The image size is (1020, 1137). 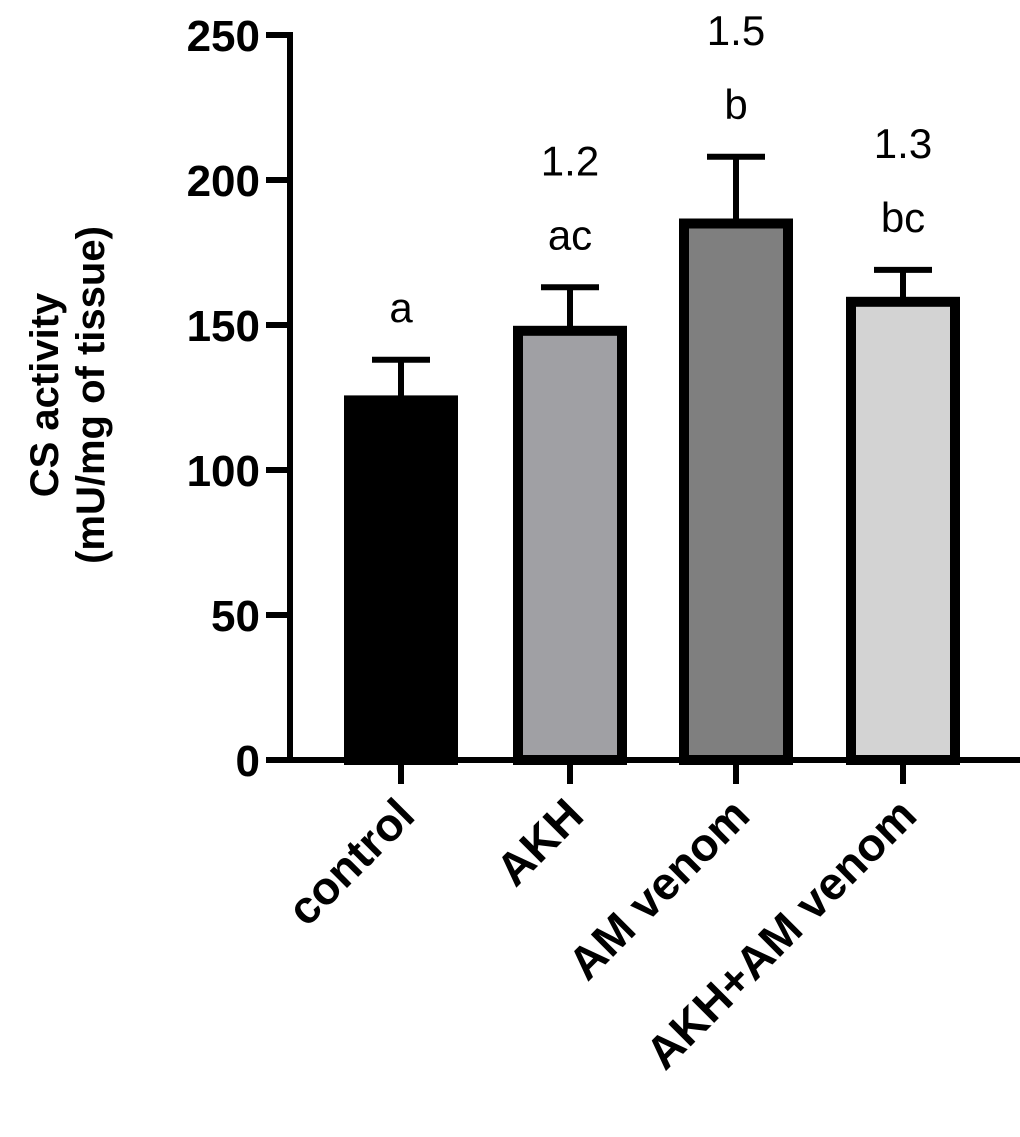 I want to click on y-tick-label: 50, so click(x=235, y=616).